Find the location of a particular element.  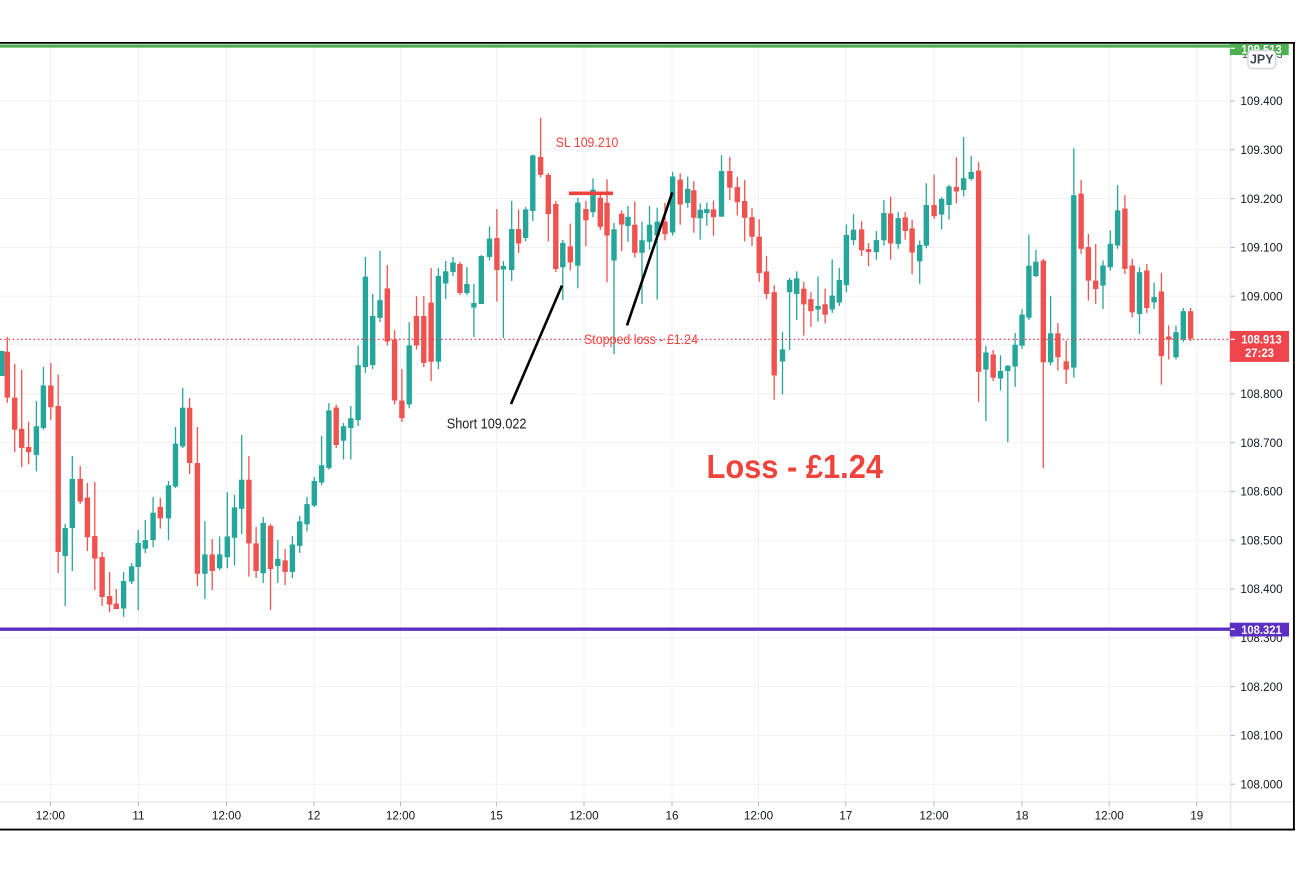

svg-text: 109.000 is located at coordinates (1261, 296).